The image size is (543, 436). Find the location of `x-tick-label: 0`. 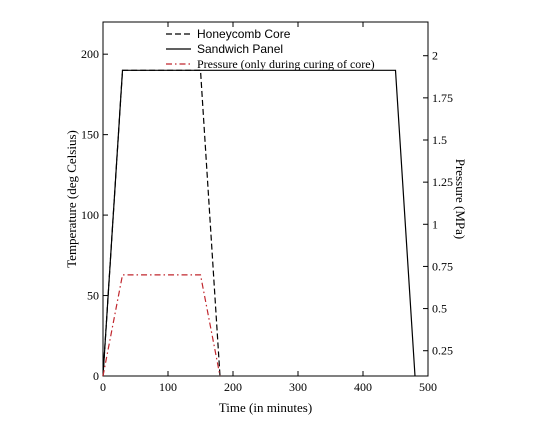

x-tick-label: 0 is located at coordinates (103, 387).